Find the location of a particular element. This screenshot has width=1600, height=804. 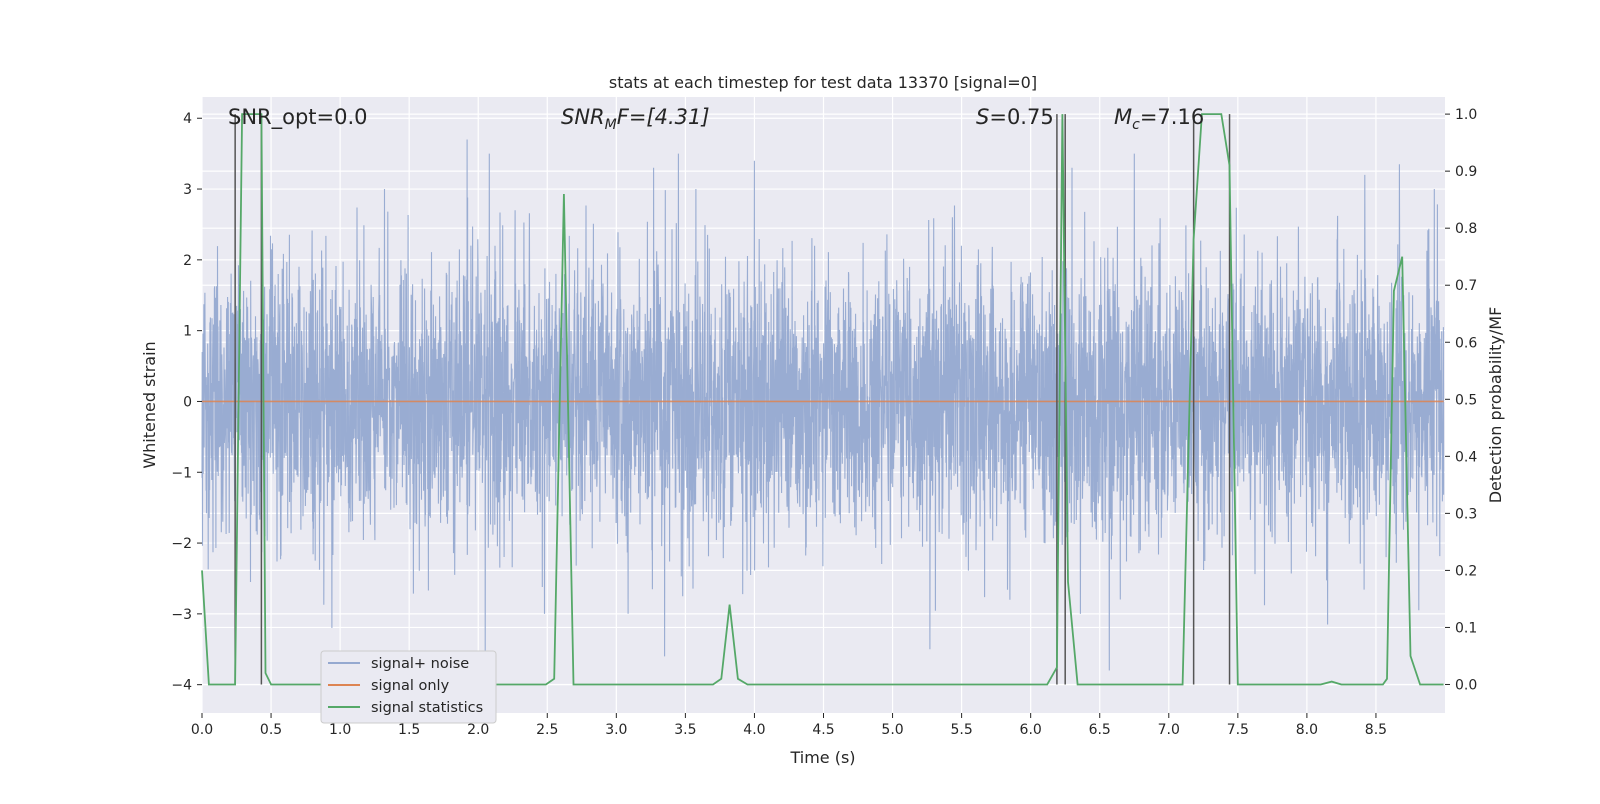

y-right-tick-label-10: 1.0 is located at coordinates (1466, 115).